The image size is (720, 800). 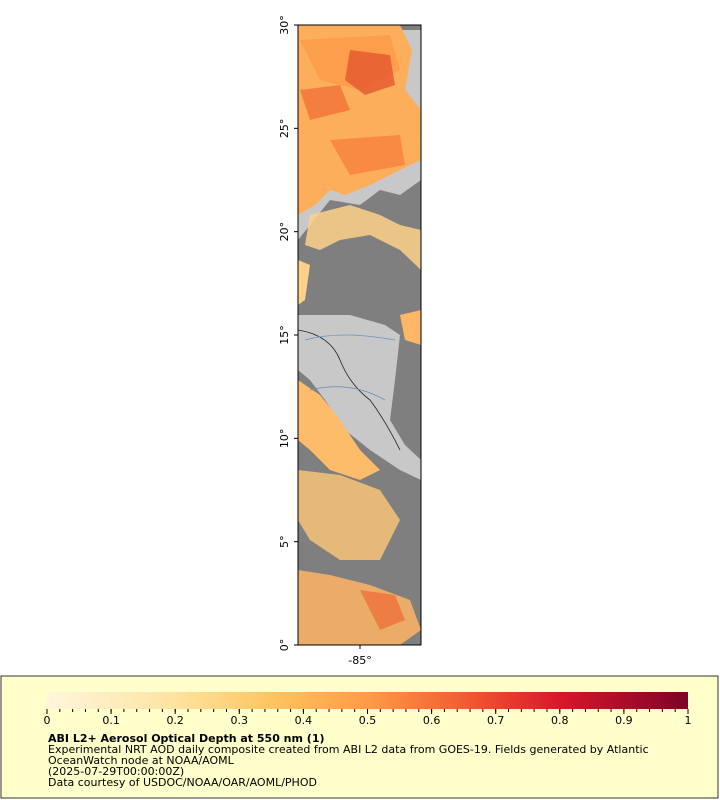 What do you see at coordinates (359, 335) in the screenshot?
I see `map-raster` at bounding box center [359, 335].